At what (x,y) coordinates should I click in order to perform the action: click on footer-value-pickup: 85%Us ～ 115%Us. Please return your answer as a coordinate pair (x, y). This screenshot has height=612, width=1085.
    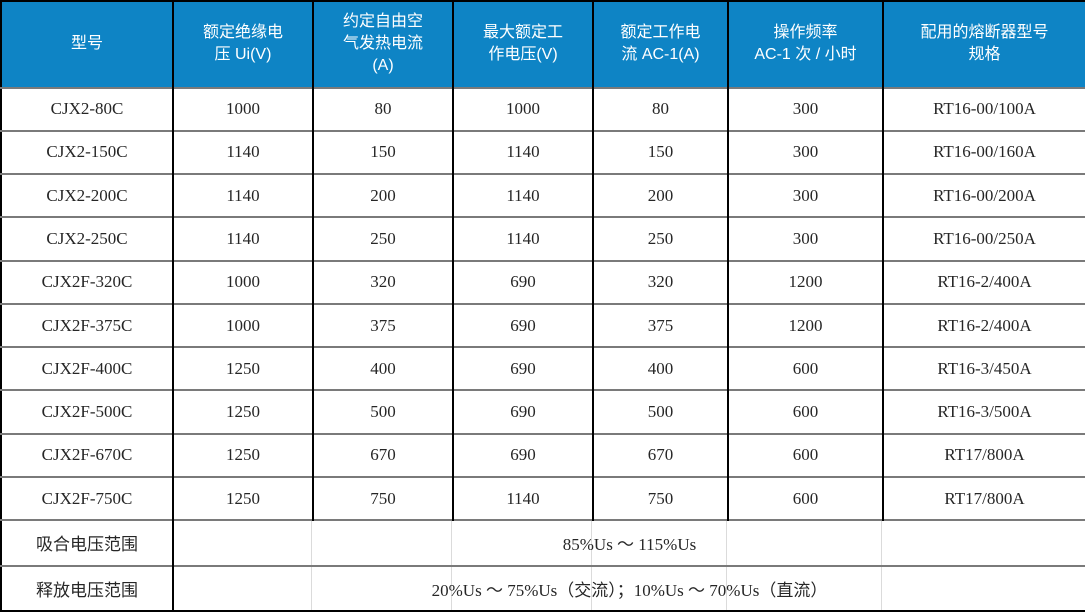
    Looking at the image, I should click on (628, 542).